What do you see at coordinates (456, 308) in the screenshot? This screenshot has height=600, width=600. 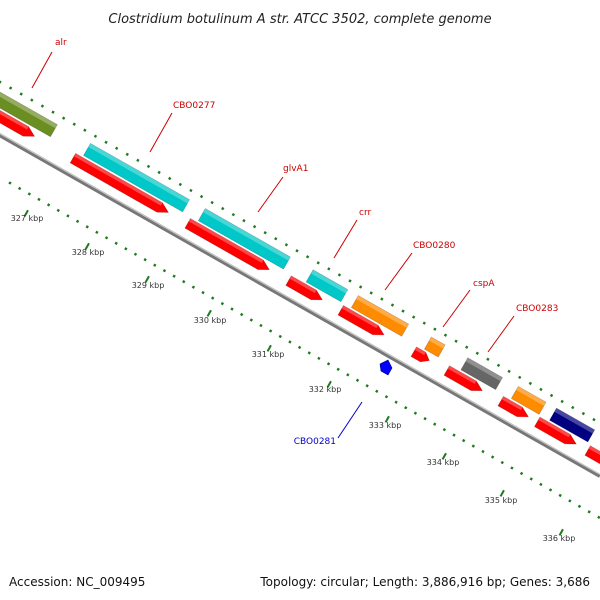 I see `leader-cspa` at bounding box center [456, 308].